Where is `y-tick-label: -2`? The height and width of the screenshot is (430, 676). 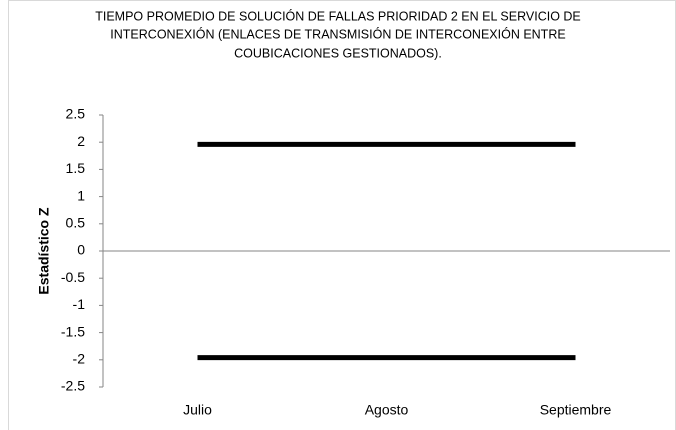
y-tick-label: -2 is located at coordinates (79, 359).